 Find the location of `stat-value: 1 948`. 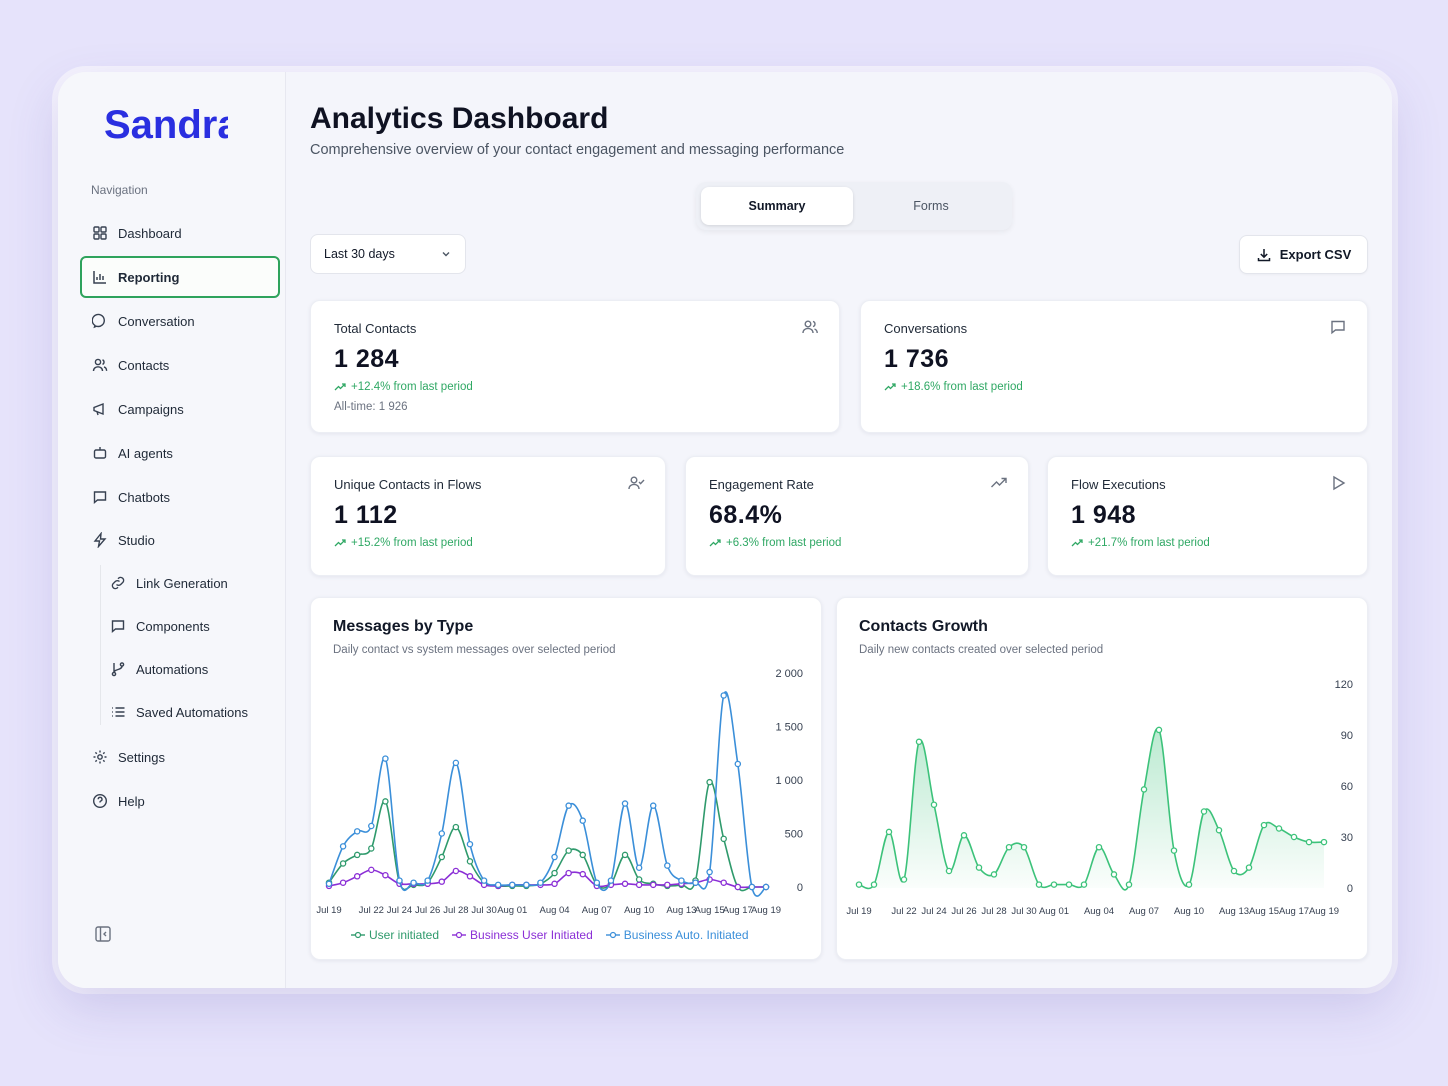

stat-value: 1 948 is located at coordinates (1104, 515).